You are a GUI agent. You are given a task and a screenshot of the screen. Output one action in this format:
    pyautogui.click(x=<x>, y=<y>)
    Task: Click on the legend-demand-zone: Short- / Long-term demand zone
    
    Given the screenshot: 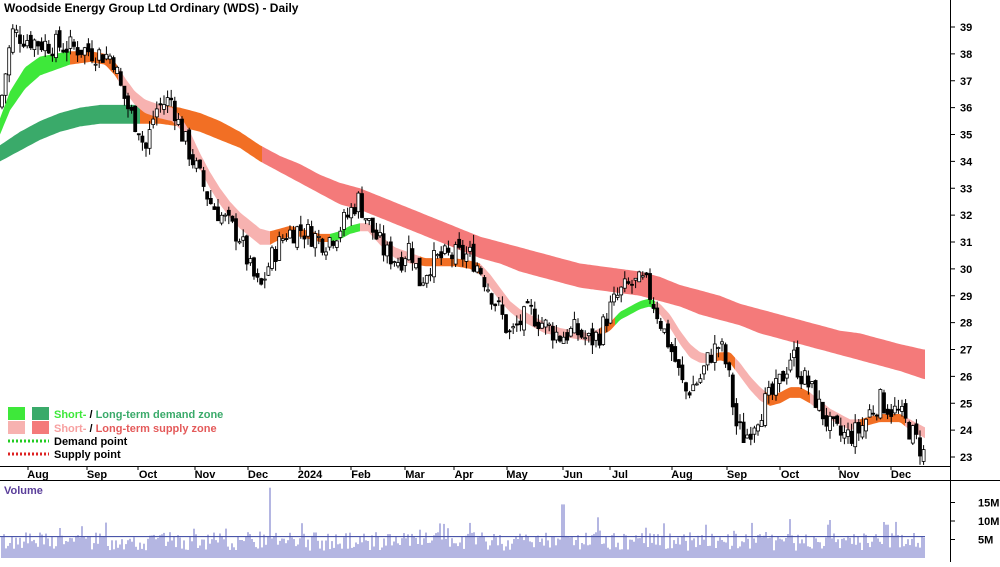 What is the action you would take?
    pyautogui.click(x=138, y=415)
    